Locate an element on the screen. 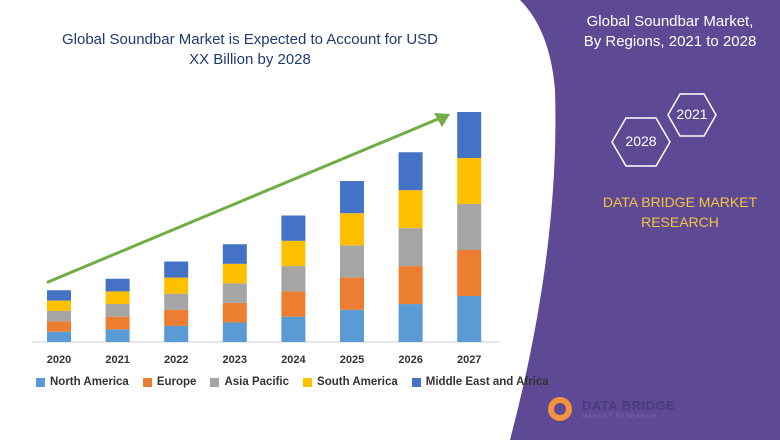 Image resolution: width=780 pixels, height=440 pixels. bar-2025-asia-pacific is located at coordinates (352, 261).